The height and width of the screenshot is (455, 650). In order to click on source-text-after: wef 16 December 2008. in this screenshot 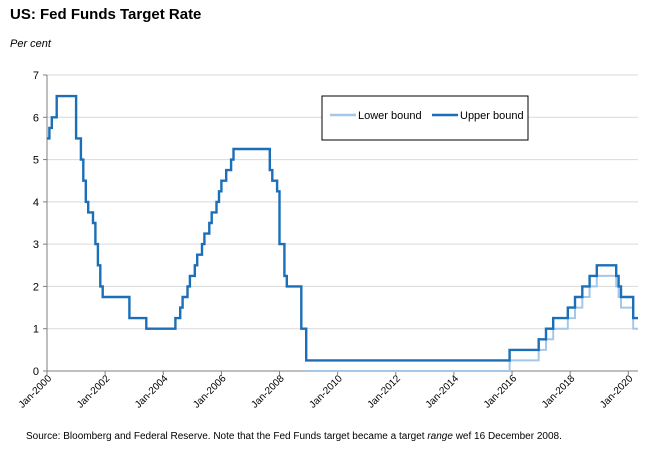, I will do `click(507, 436)`.